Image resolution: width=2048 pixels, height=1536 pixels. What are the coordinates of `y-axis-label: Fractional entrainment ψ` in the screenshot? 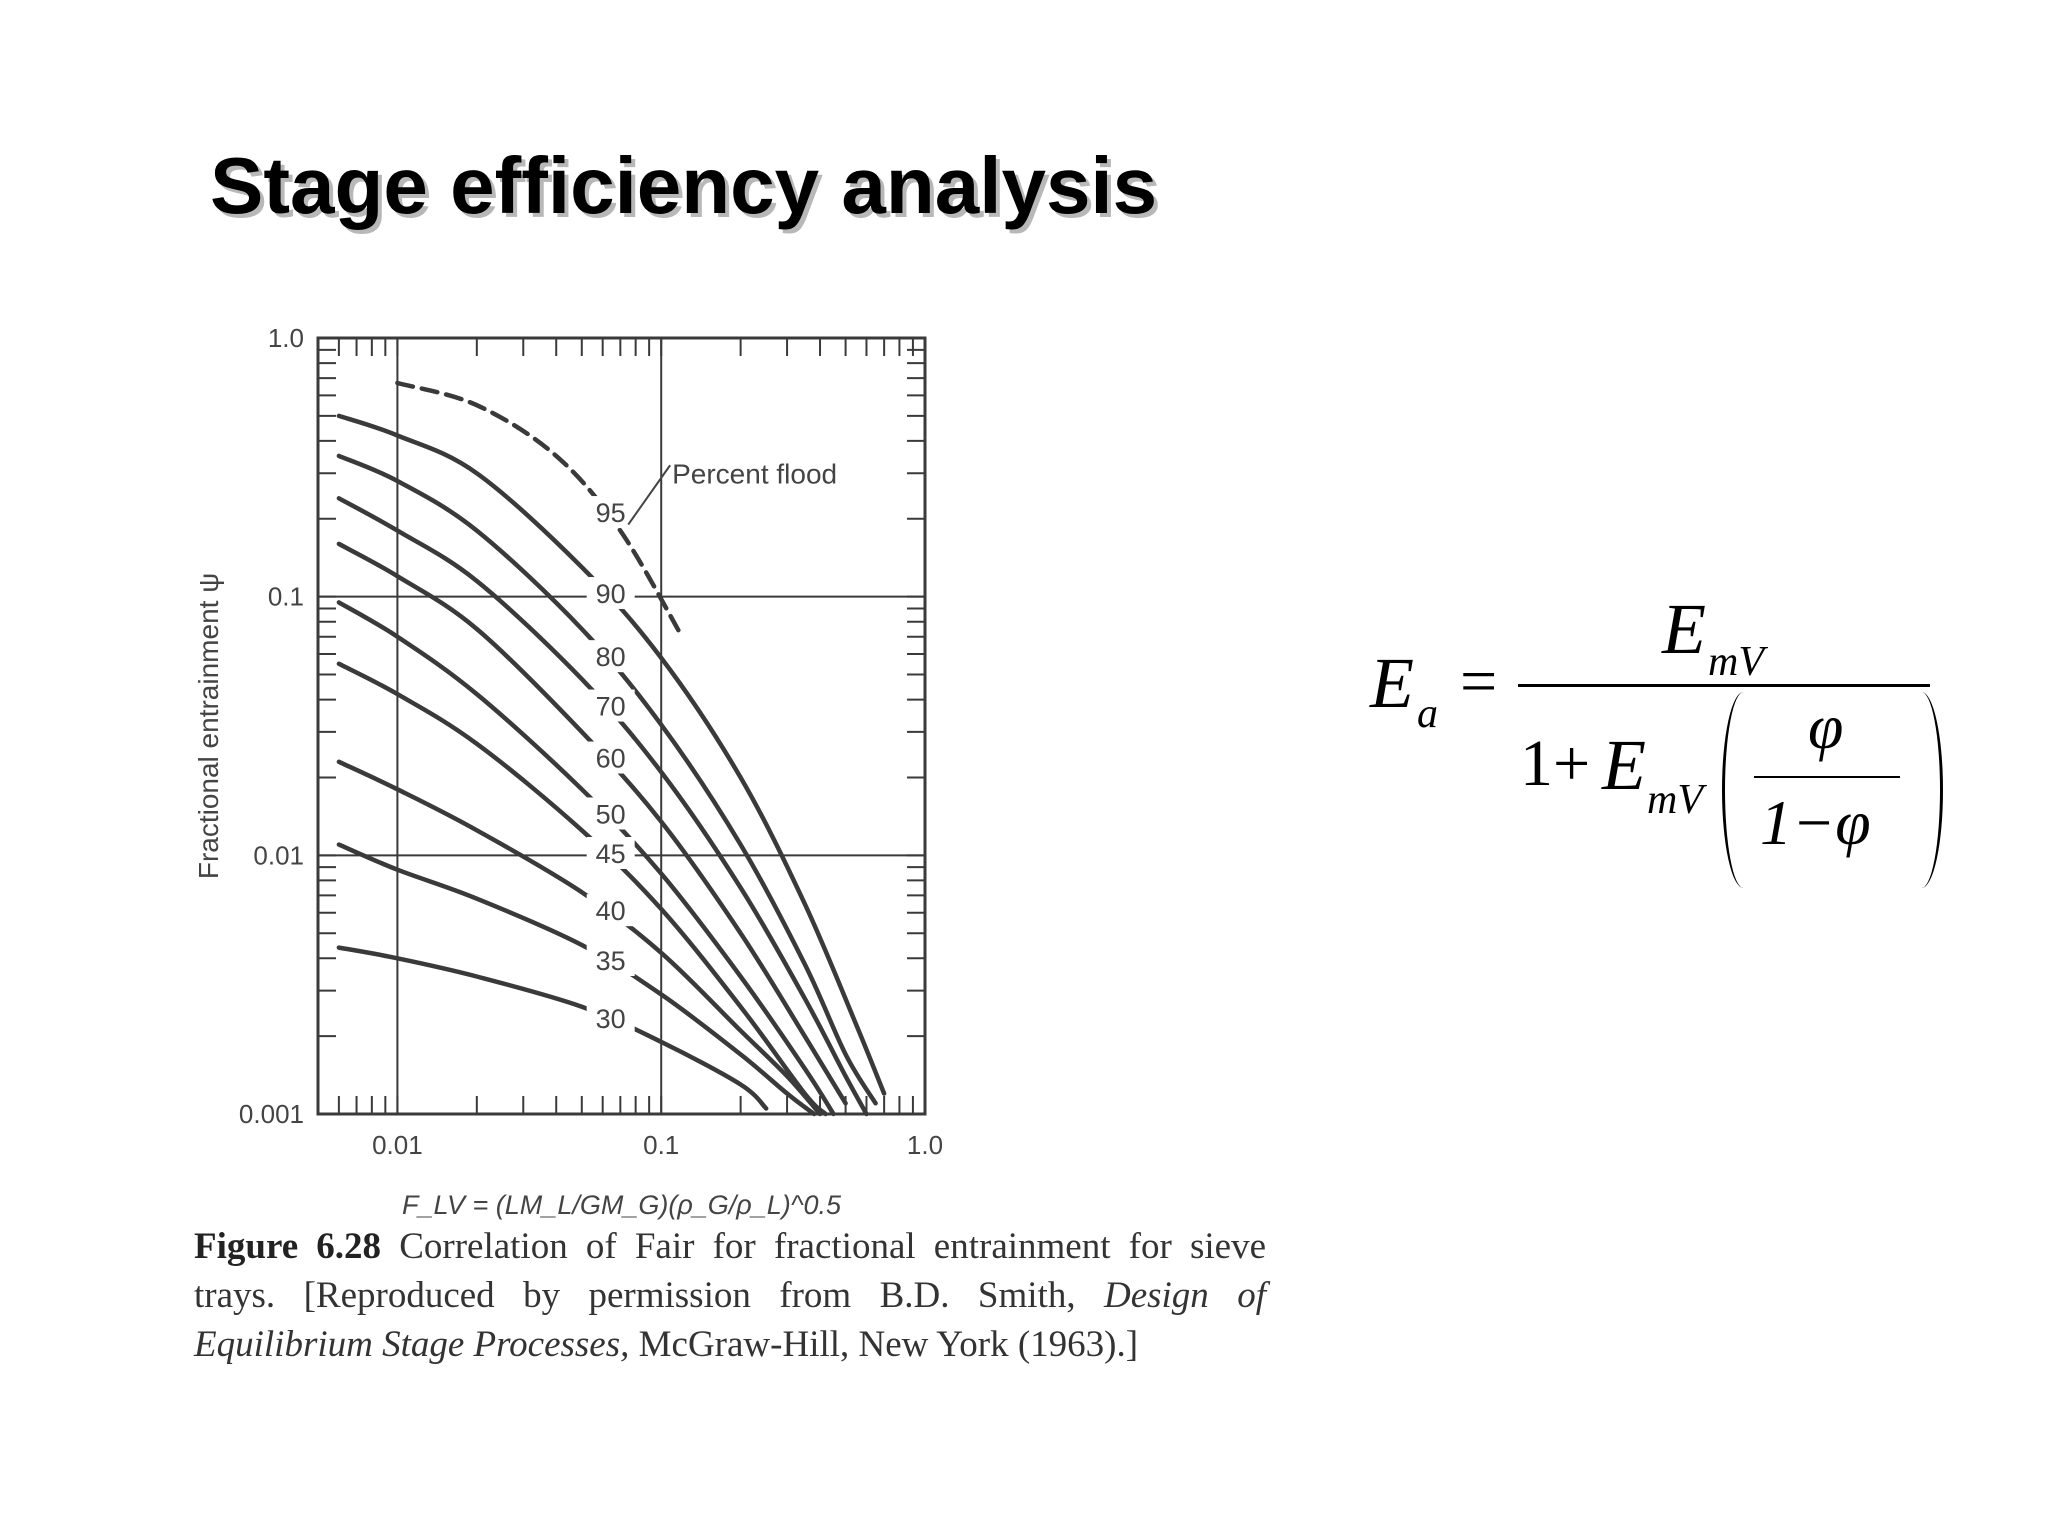 It's located at (208, 726).